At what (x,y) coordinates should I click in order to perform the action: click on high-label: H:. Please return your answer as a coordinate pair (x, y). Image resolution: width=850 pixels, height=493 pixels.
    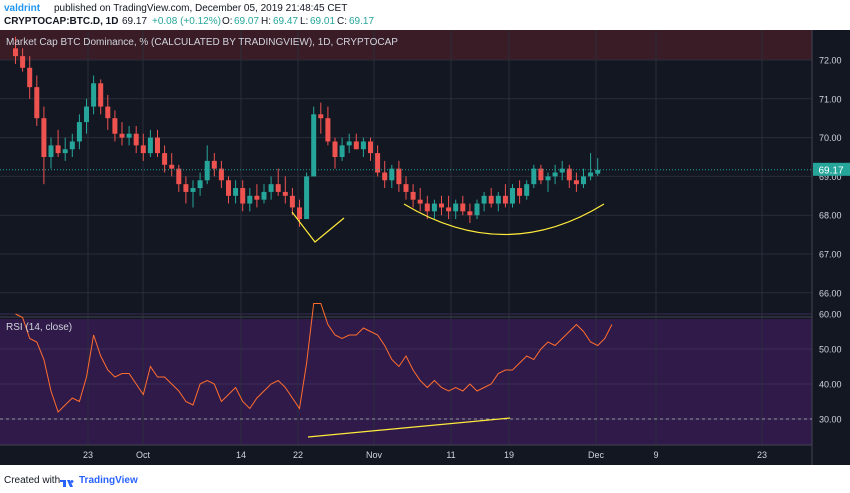
    Looking at the image, I should click on (266, 21).